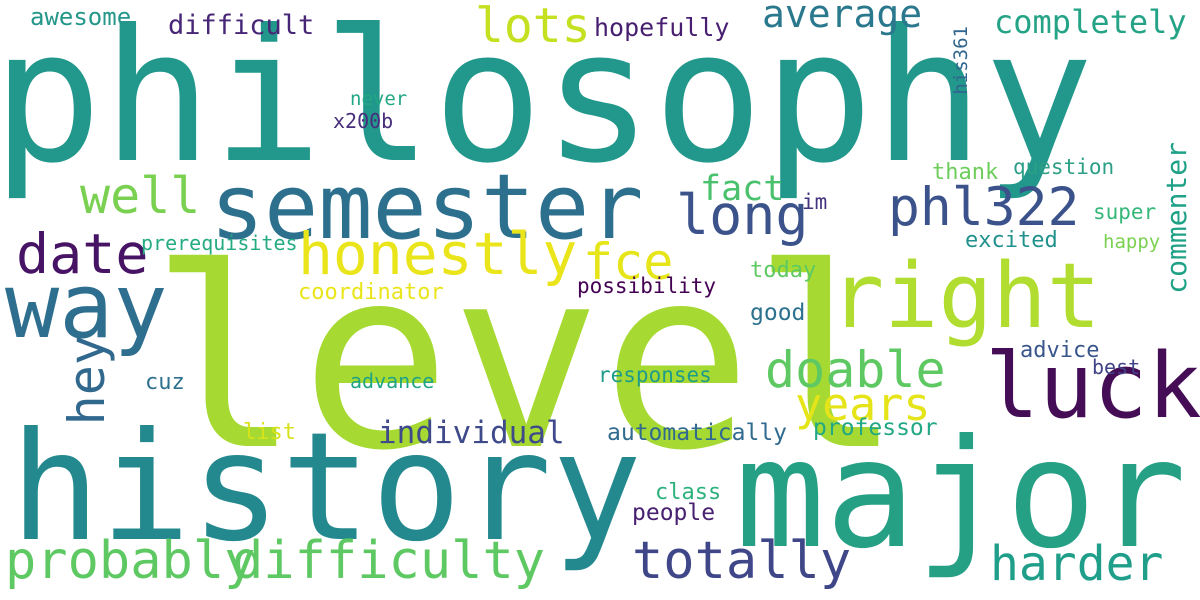 The image size is (1200, 600). What do you see at coordinates (688, 492) in the screenshot?
I see `word-class: class` at bounding box center [688, 492].